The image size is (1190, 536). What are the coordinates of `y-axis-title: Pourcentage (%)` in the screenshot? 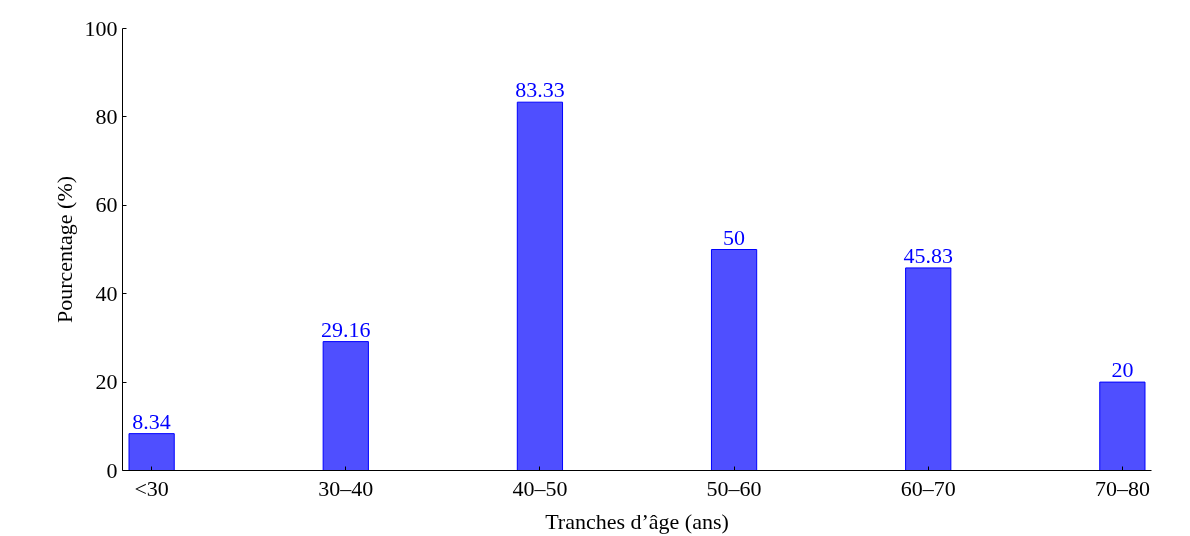 It's located at (64, 249).